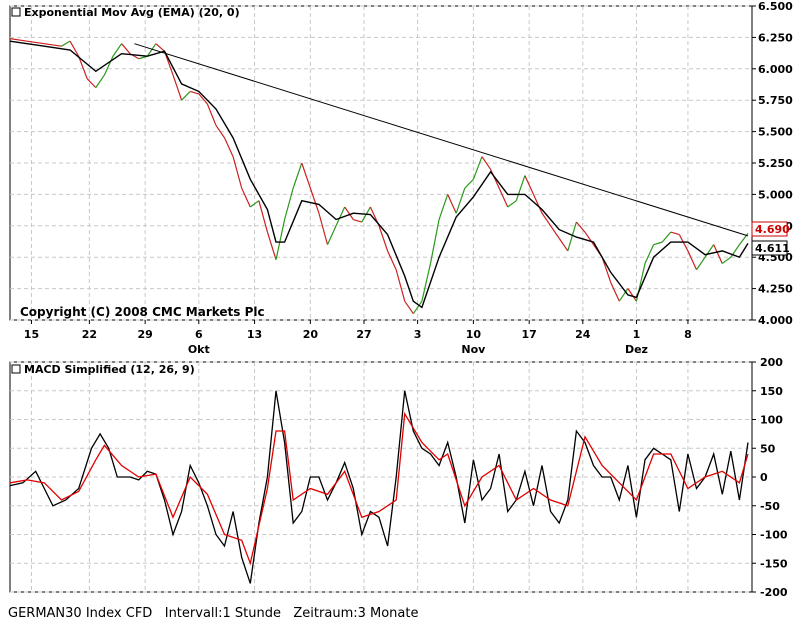  What do you see at coordinates (254, 334) in the screenshot?
I see `x-tick-label: 13` at bounding box center [254, 334].